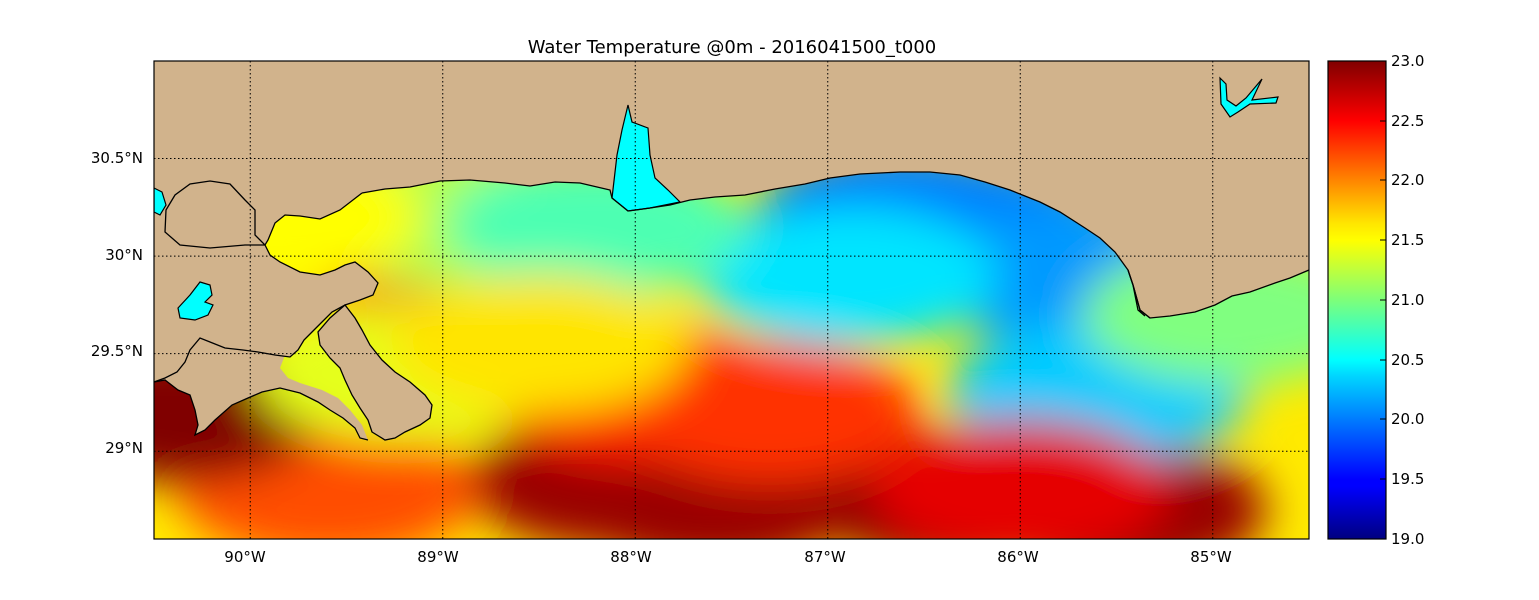 Image resolution: width=1539 pixels, height=600 pixels. What do you see at coordinates (245, 557) in the screenshot?
I see `lon-tick-label: 90°W` at bounding box center [245, 557].